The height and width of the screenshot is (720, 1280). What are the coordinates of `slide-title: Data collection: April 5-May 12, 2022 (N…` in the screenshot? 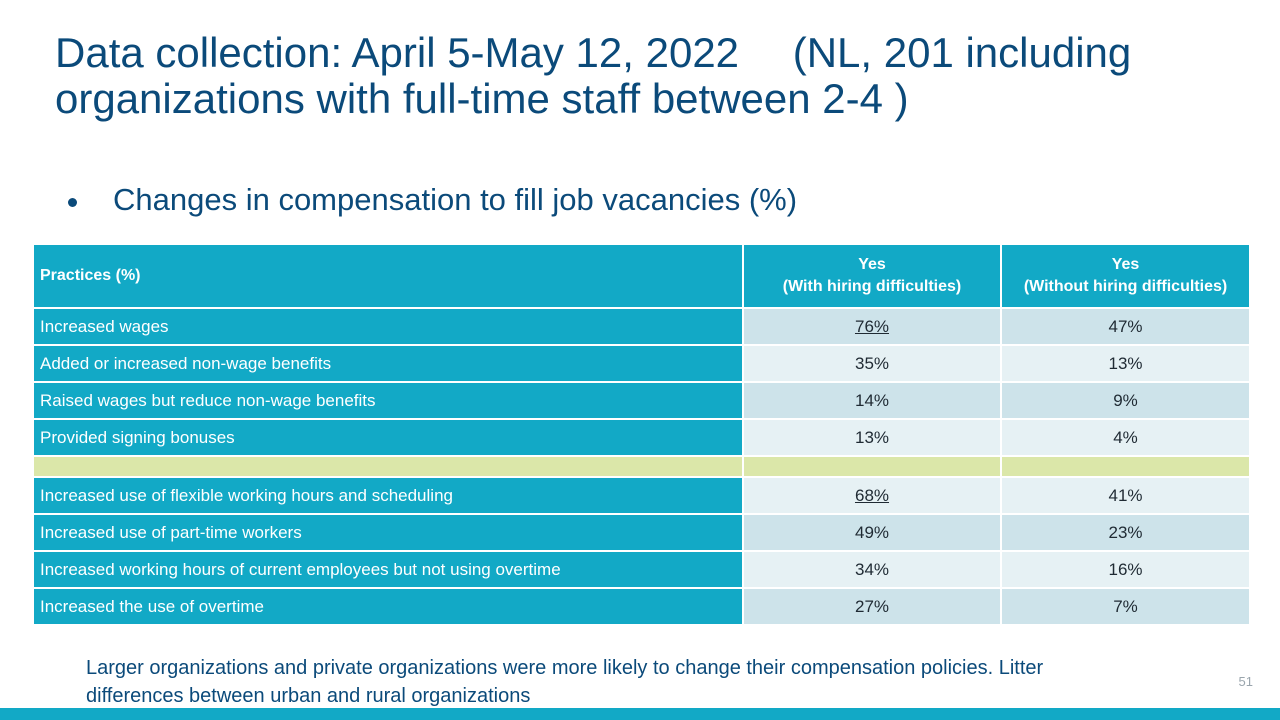 It's located at (593, 75).